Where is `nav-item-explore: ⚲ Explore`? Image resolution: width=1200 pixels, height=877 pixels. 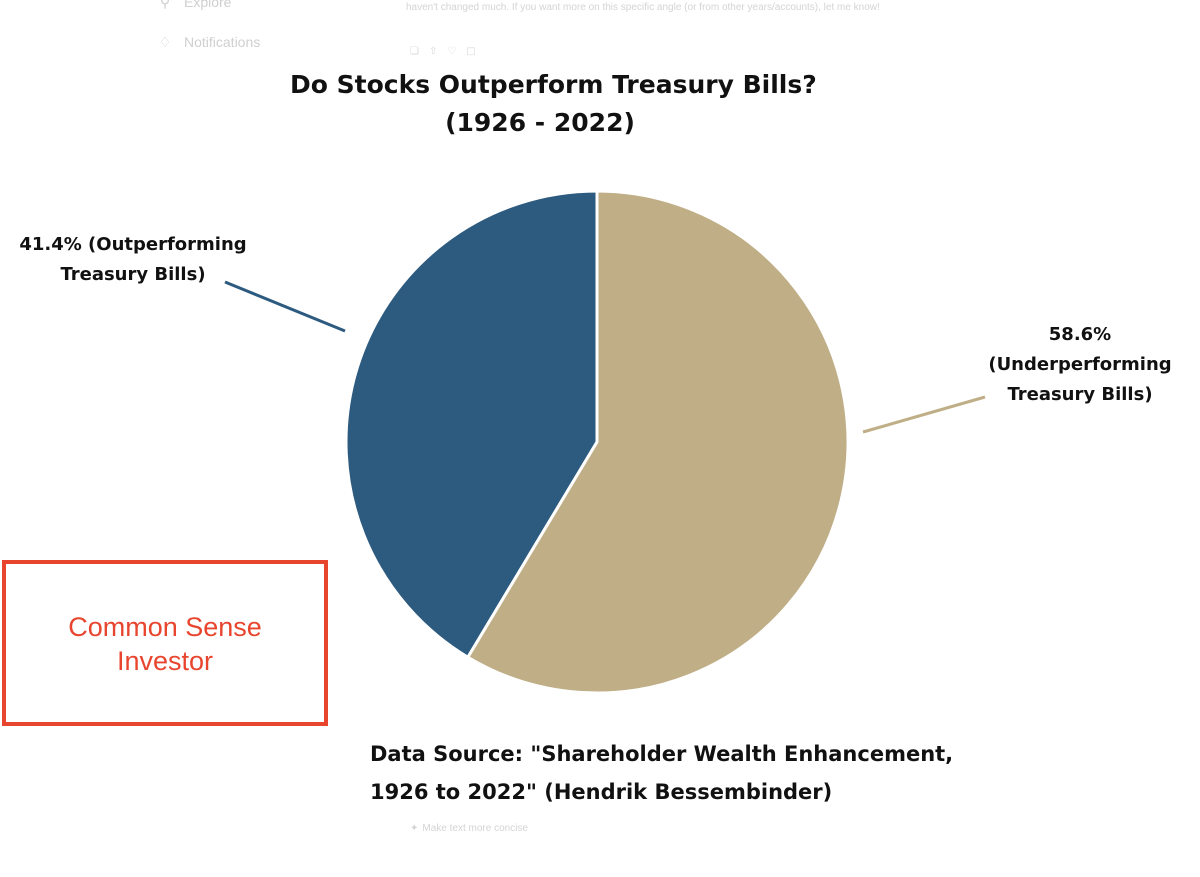 nav-item-explore: ⚲ Explore is located at coordinates (195, 5).